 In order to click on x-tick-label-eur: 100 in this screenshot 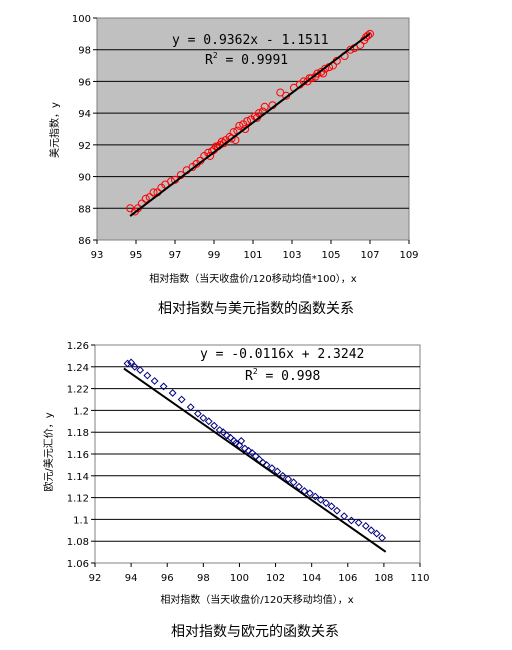, I will do `click(239, 578)`.